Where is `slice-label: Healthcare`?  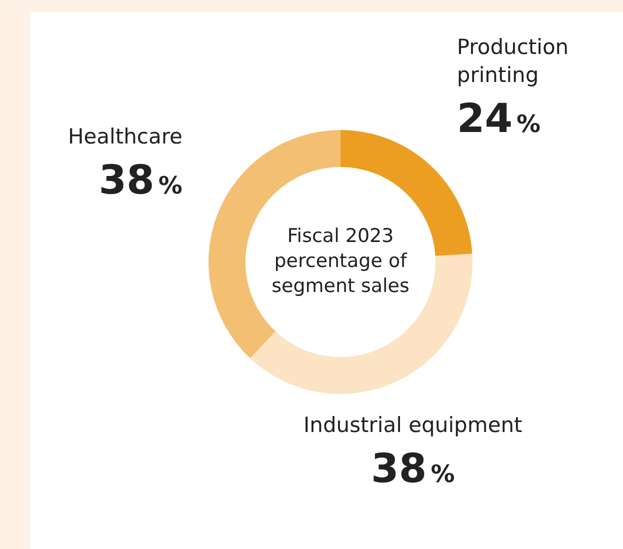 slice-label: Healthcare is located at coordinates (125, 136).